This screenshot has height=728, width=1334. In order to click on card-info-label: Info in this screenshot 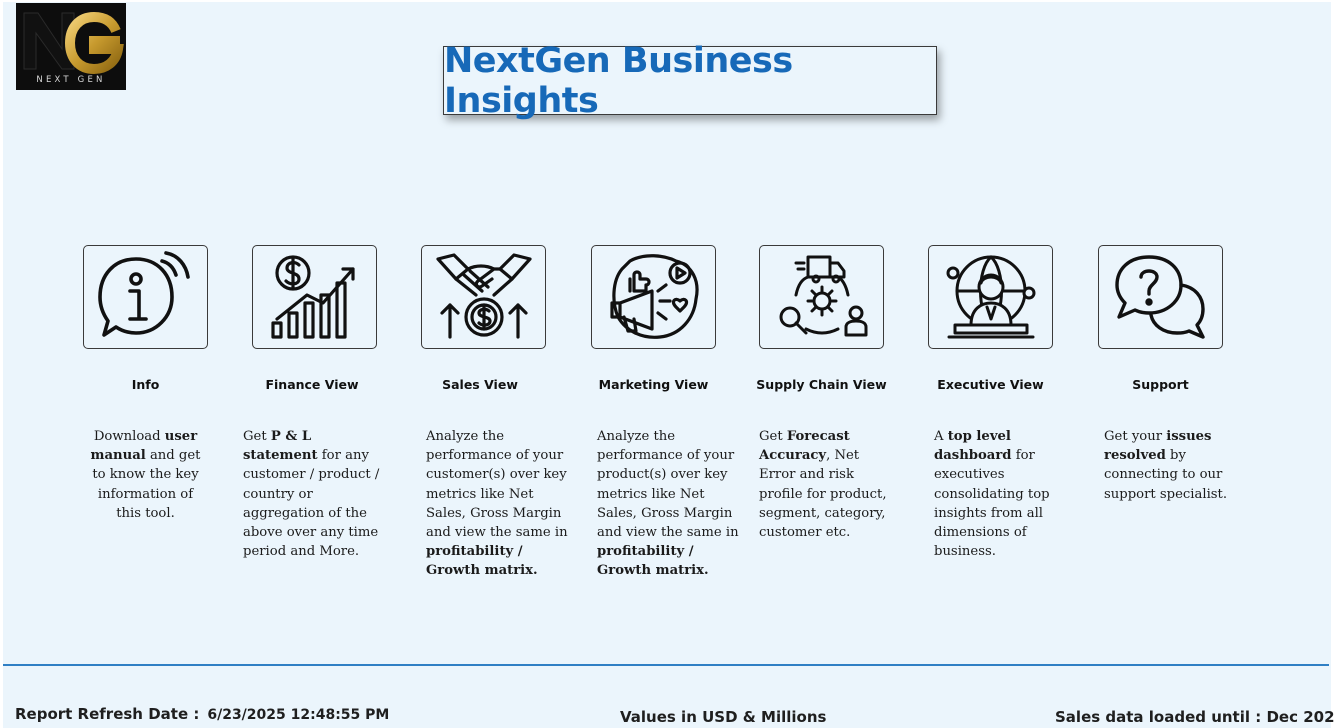, I will do `click(145, 384)`.